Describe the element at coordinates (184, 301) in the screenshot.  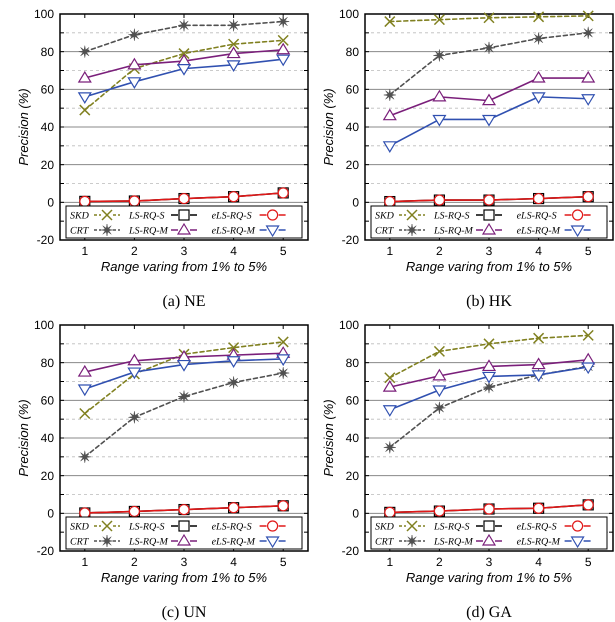
I see `text: (a) NE` at that location.